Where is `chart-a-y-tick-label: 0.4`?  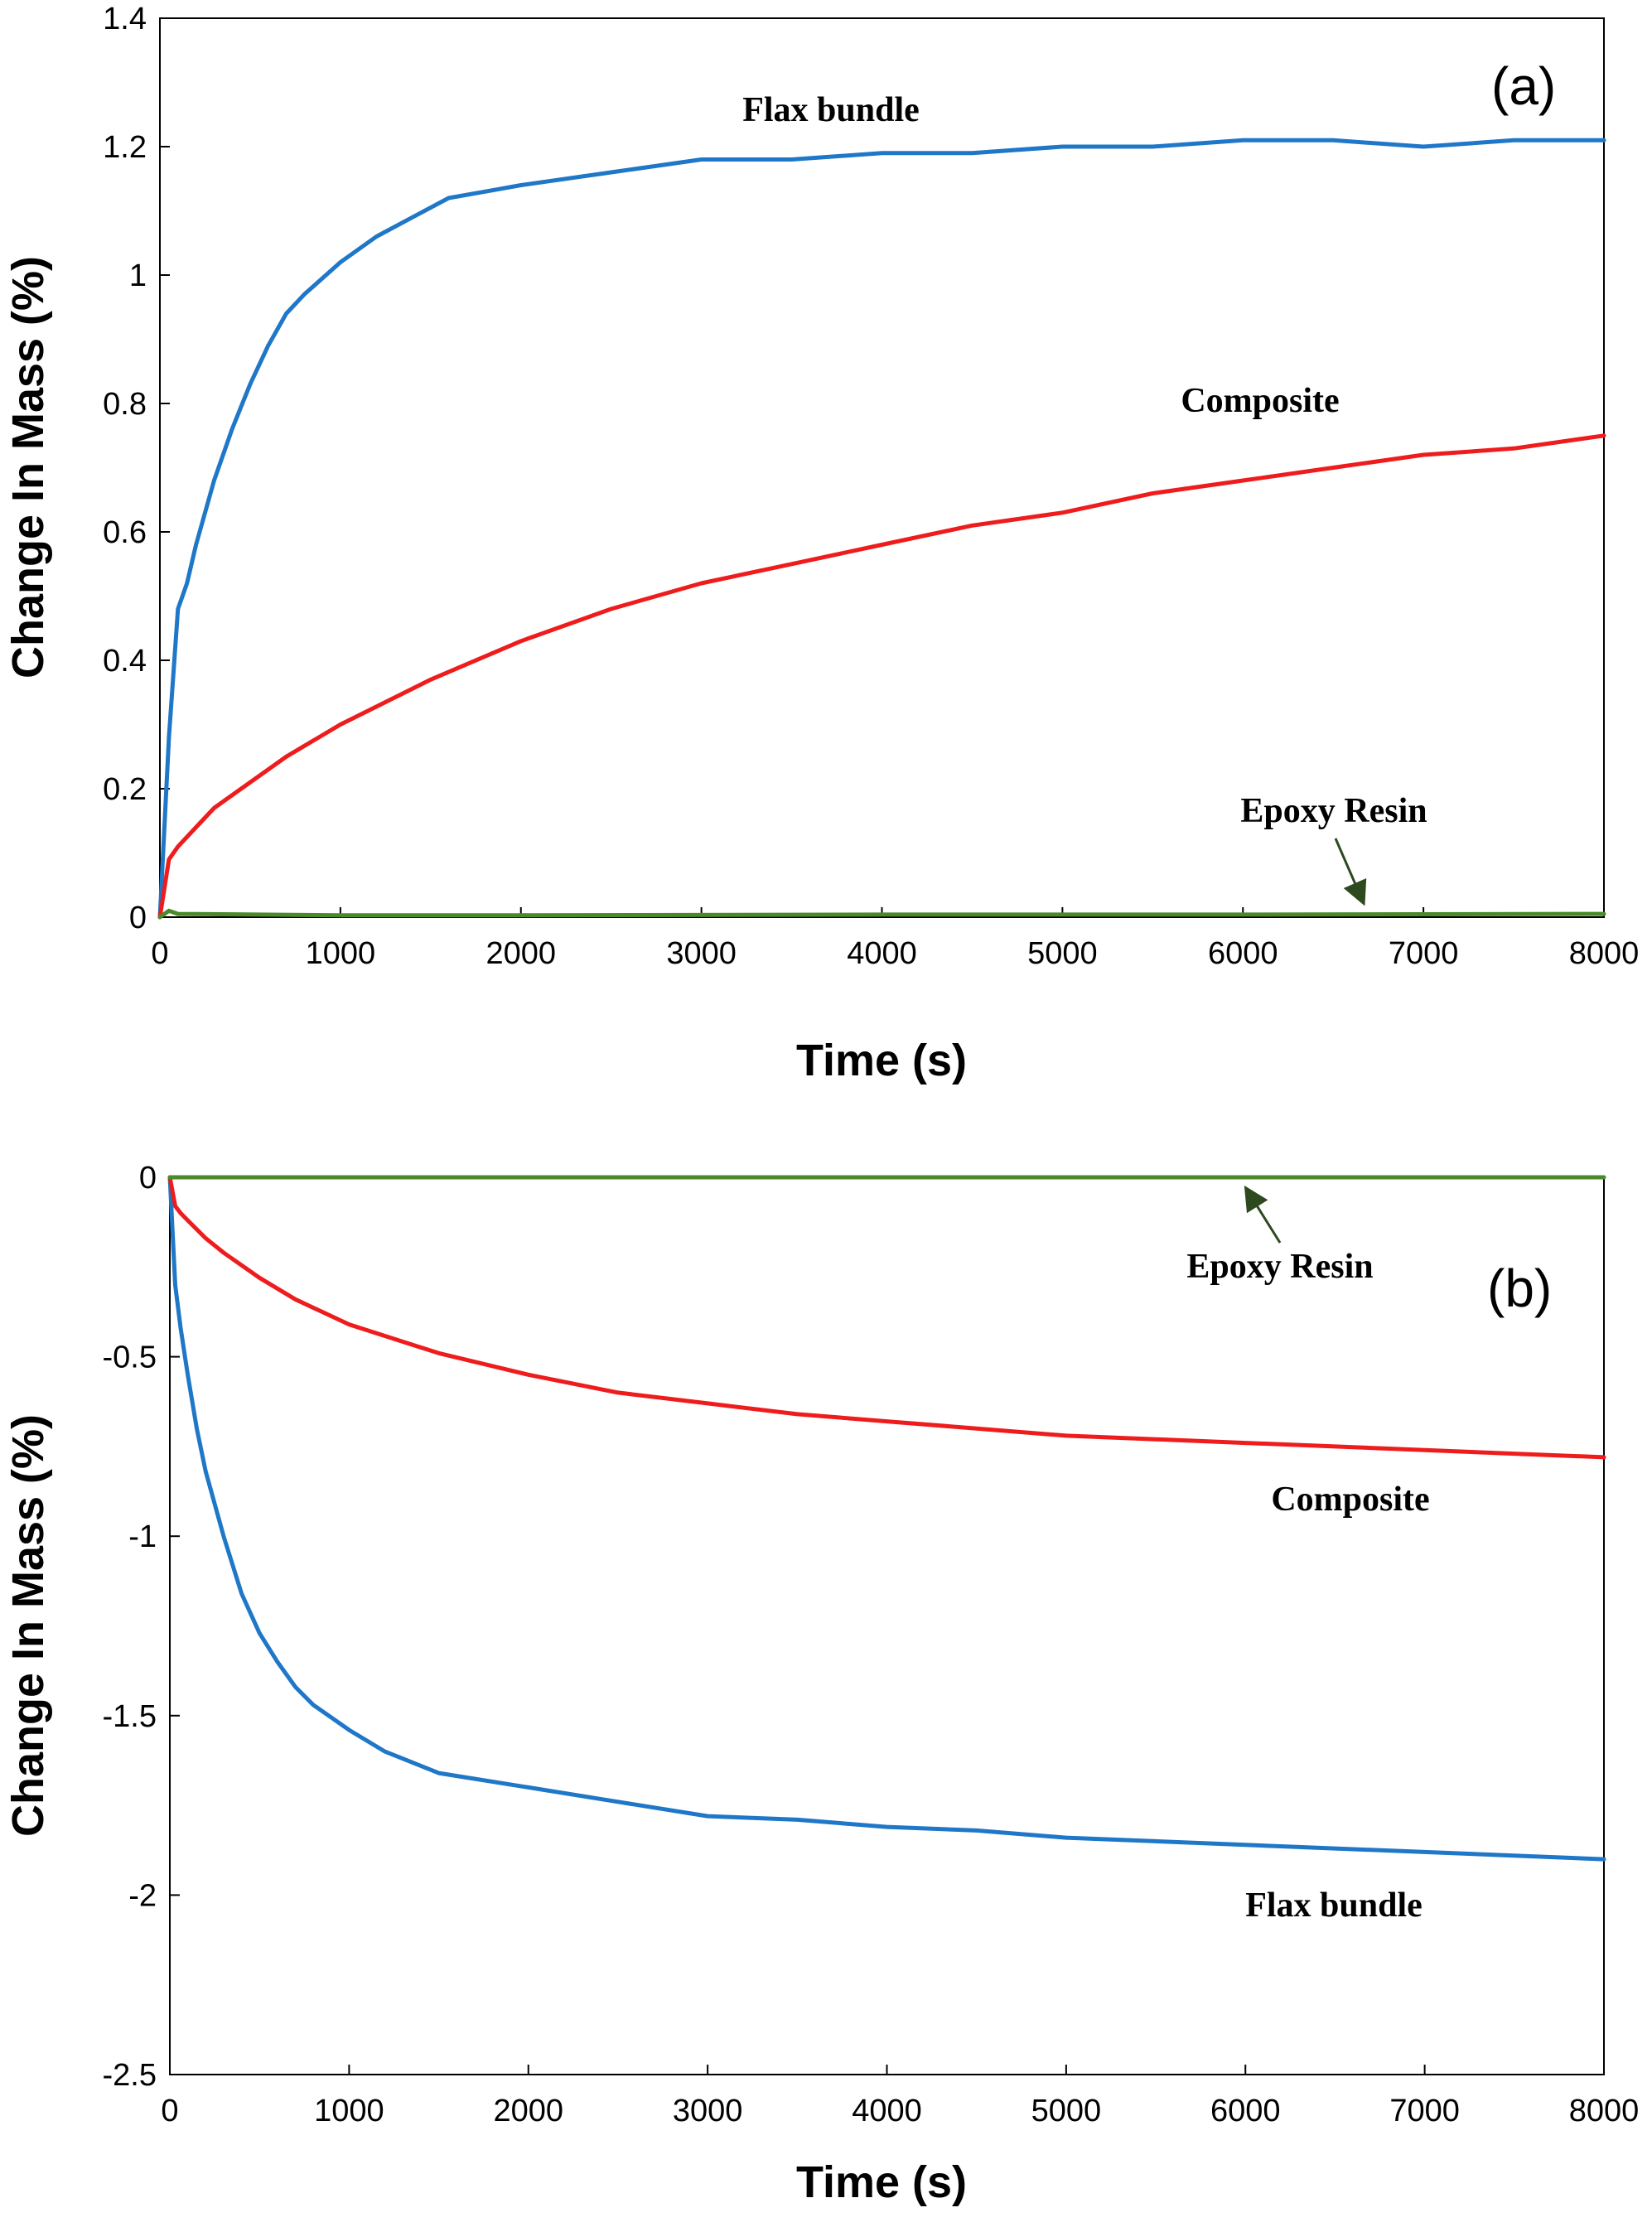
chart-a-y-tick-label: 0.4 is located at coordinates (125, 662).